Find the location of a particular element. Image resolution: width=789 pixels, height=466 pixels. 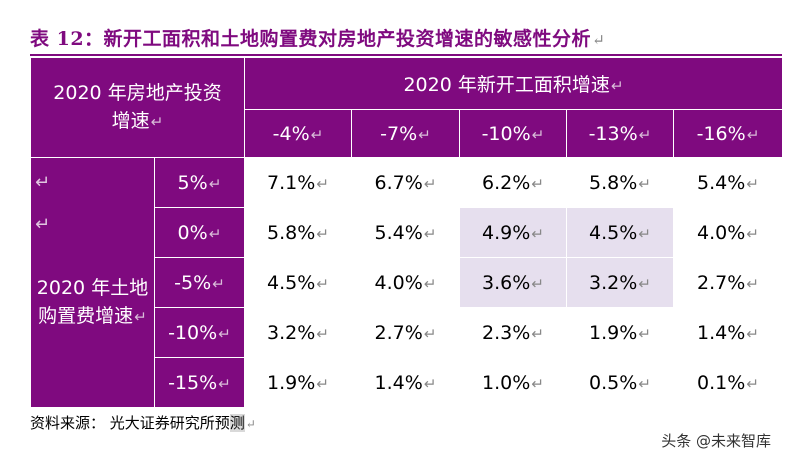

row-header: -15%↵ is located at coordinates (199, 382).